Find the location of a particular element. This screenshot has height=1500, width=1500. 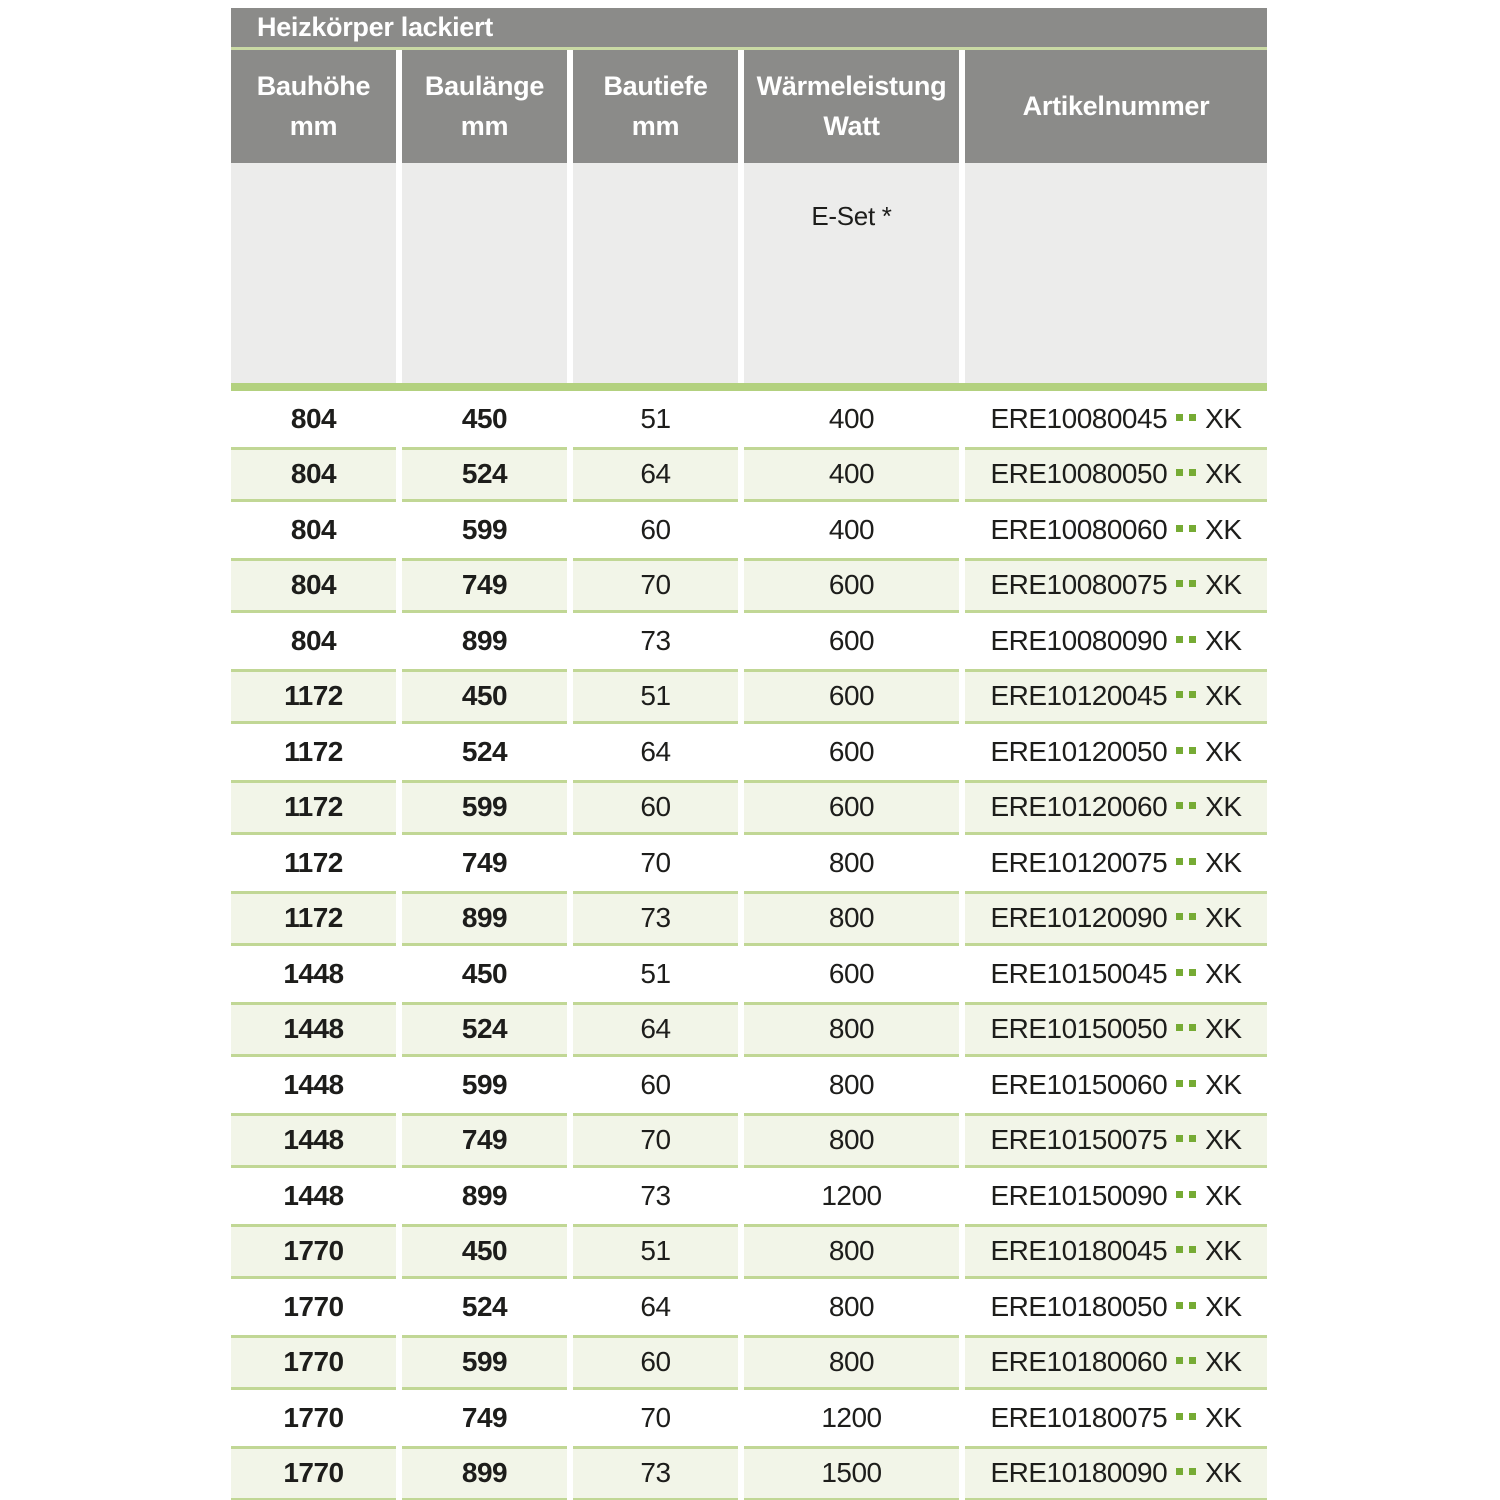

cell-bautiefe: 51 is located at coordinates (655, 696).